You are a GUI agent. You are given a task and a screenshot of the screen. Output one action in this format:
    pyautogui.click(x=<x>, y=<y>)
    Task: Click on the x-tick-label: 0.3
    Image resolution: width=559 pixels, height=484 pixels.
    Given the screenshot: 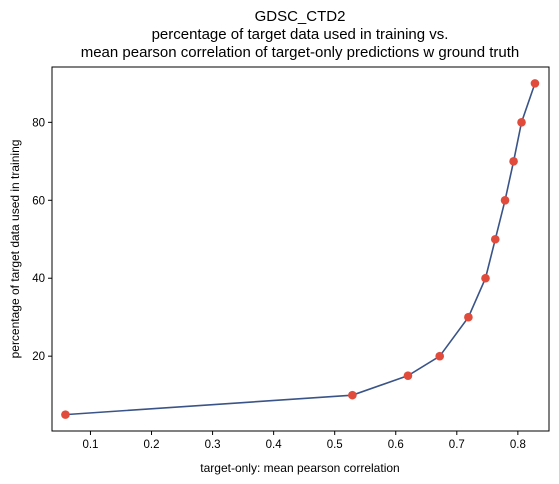 What is the action you would take?
    pyautogui.click(x=213, y=445)
    